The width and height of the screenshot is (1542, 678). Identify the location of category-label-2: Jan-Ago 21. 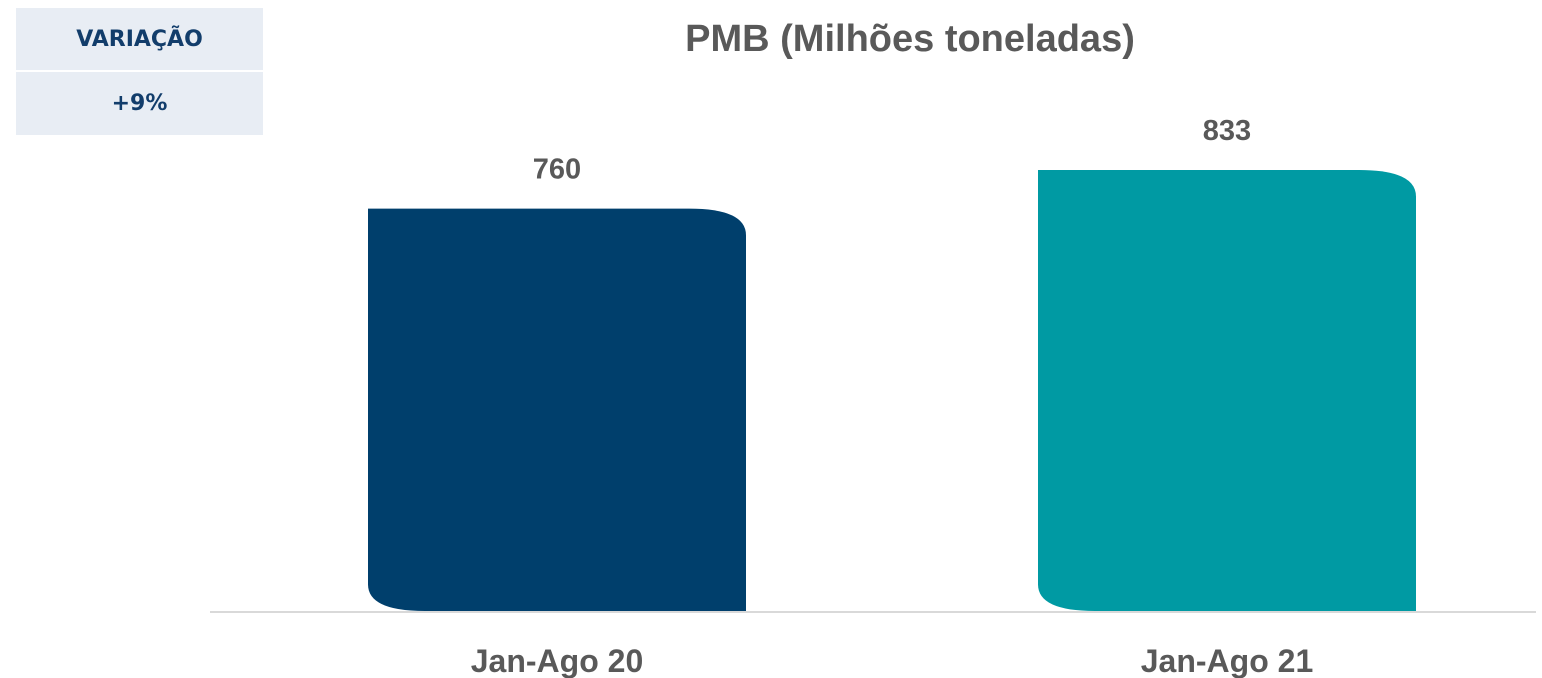
(1227, 660).